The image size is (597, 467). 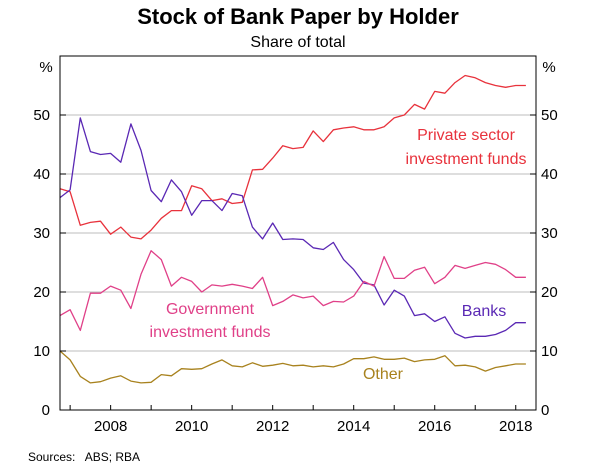 I want to click on y-tick-label-right: 30, so click(x=549, y=233).